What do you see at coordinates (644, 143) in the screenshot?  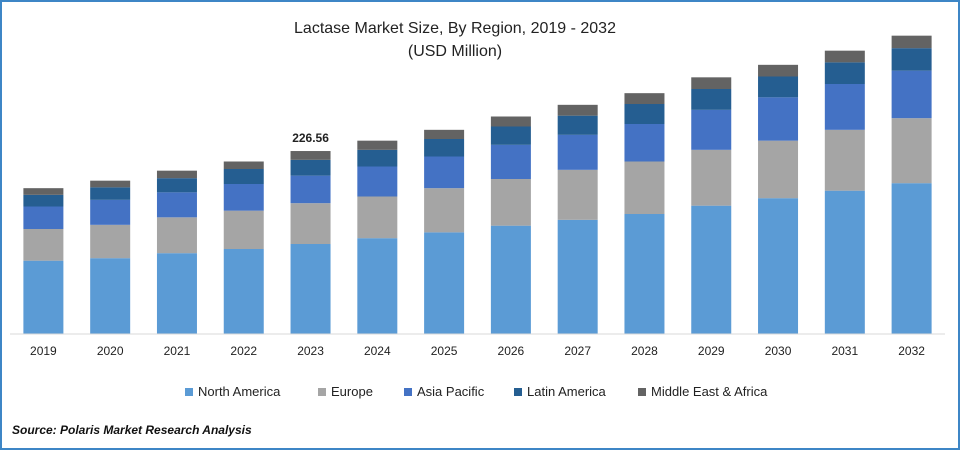 I see `bar-segment-2028-s2` at bounding box center [644, 143].